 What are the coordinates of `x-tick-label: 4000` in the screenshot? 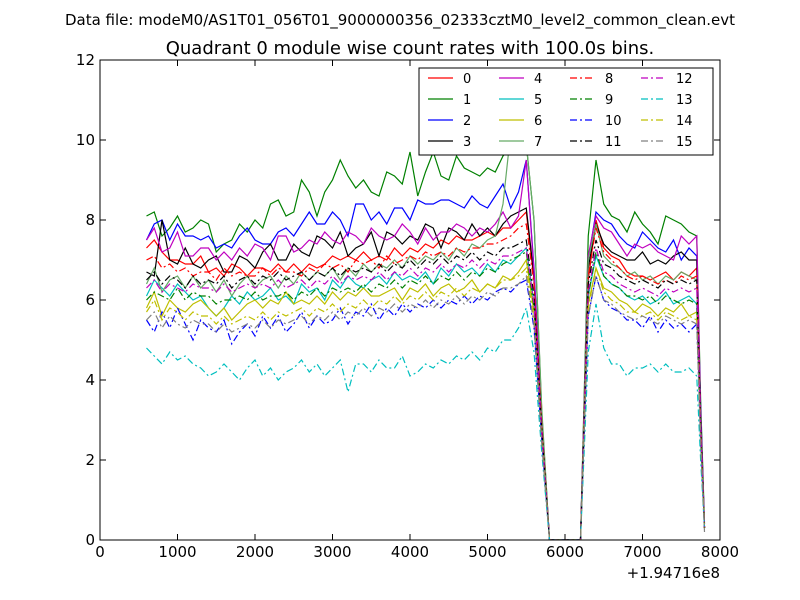 It's located at (410, 552).